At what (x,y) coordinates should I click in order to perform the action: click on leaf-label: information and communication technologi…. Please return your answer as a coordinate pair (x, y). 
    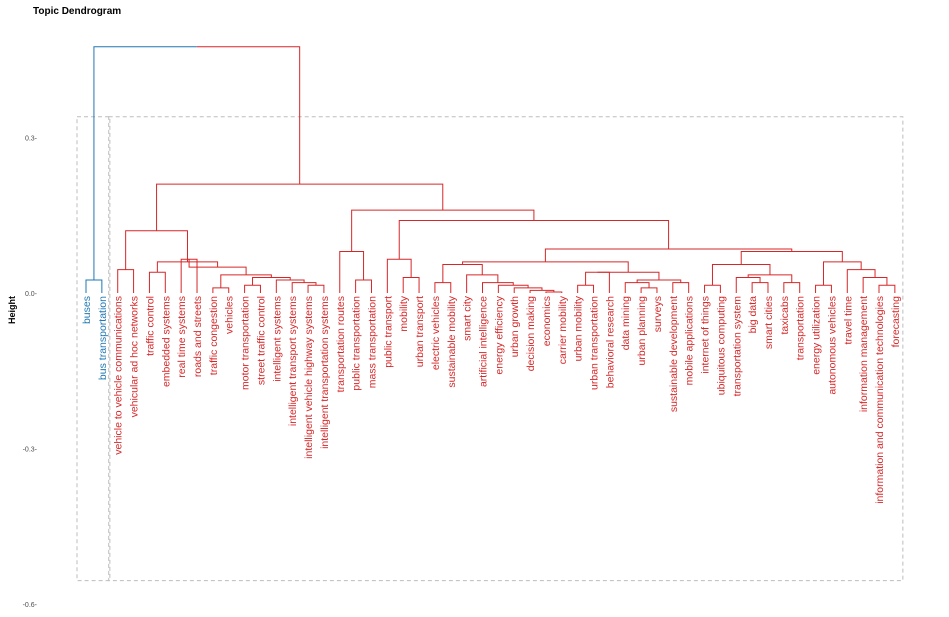
    Looking at the image, I should click on (880, 400).